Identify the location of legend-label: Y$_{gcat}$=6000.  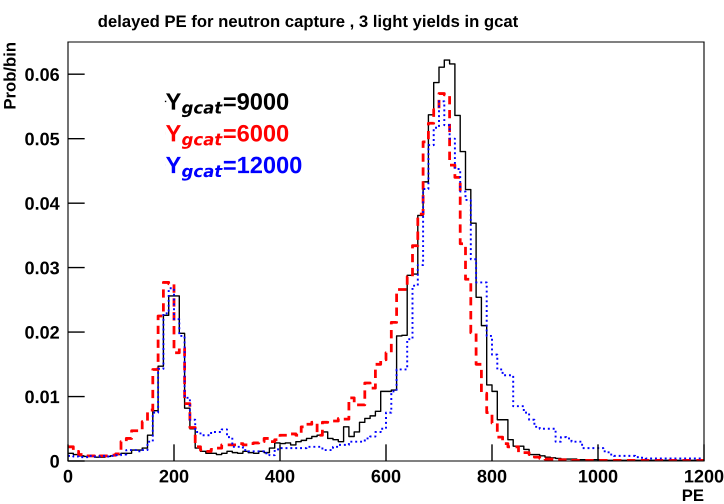
(227, 136).